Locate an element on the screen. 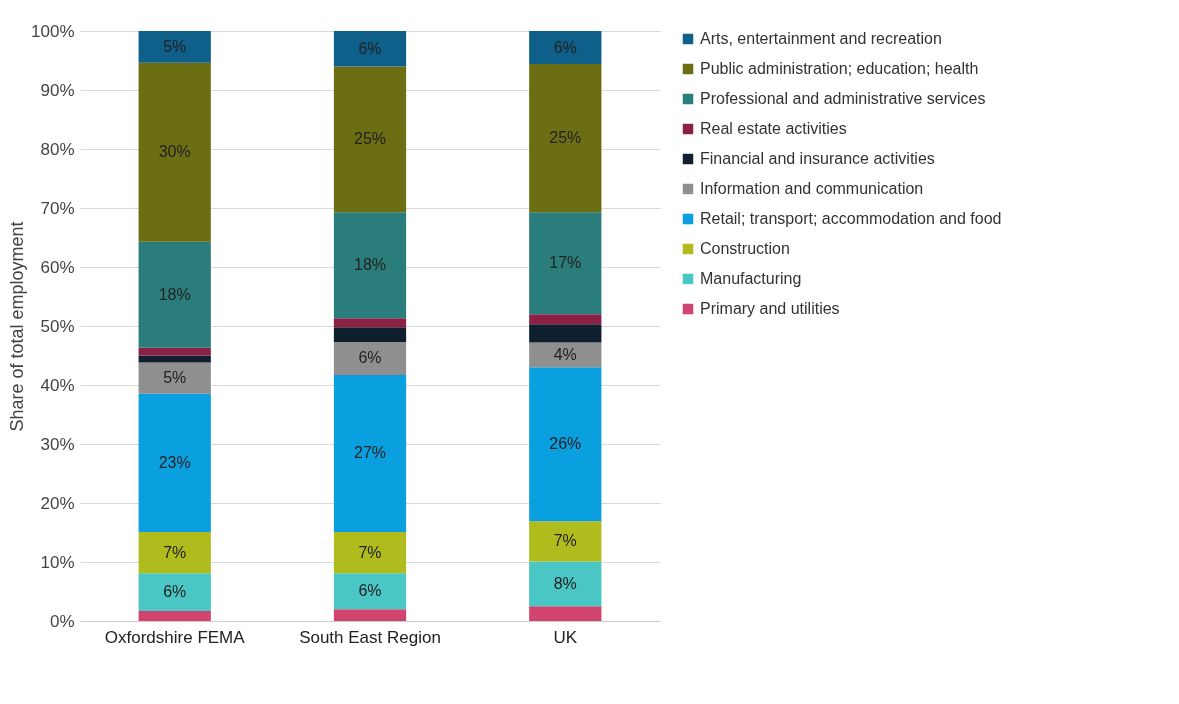 This screenshot has height=704, width=1179. legend-label: Manufacturing is located at coordinates (751, 278).